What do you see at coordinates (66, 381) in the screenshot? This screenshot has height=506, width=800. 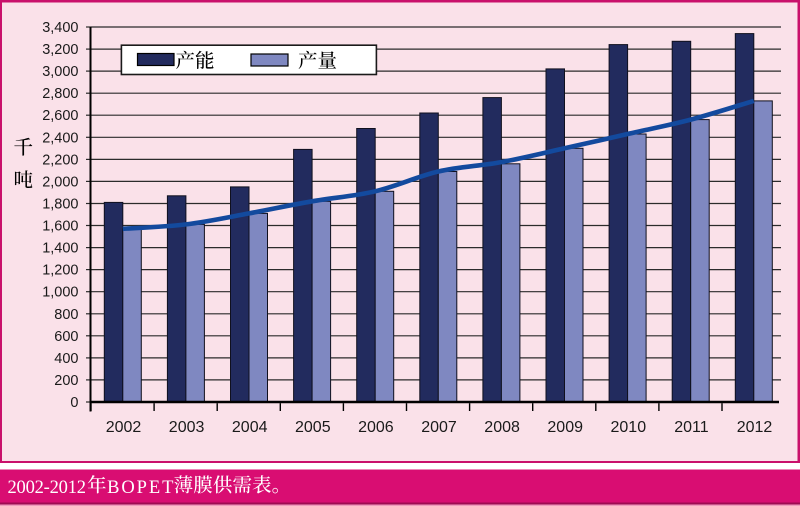 I see `svg-text: 200` at bounding box center [66, 381].